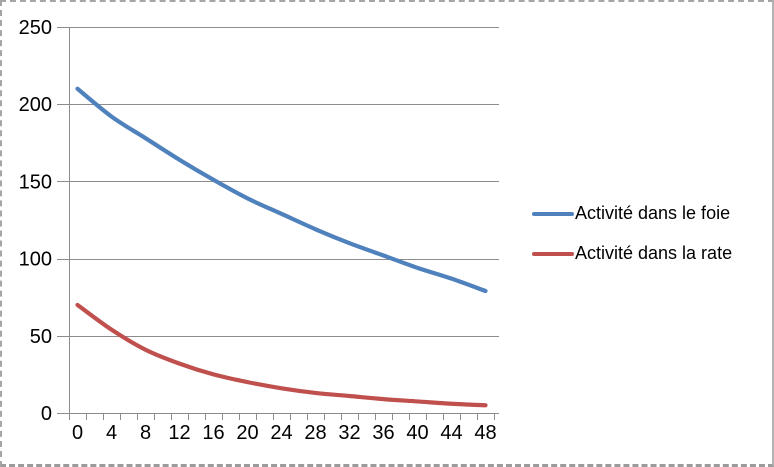 This screenshot has height=467, width=774. Describe the element at coordinates (111, 433) in the screenshot. I see `x-axis-label-4: 4` at that location.